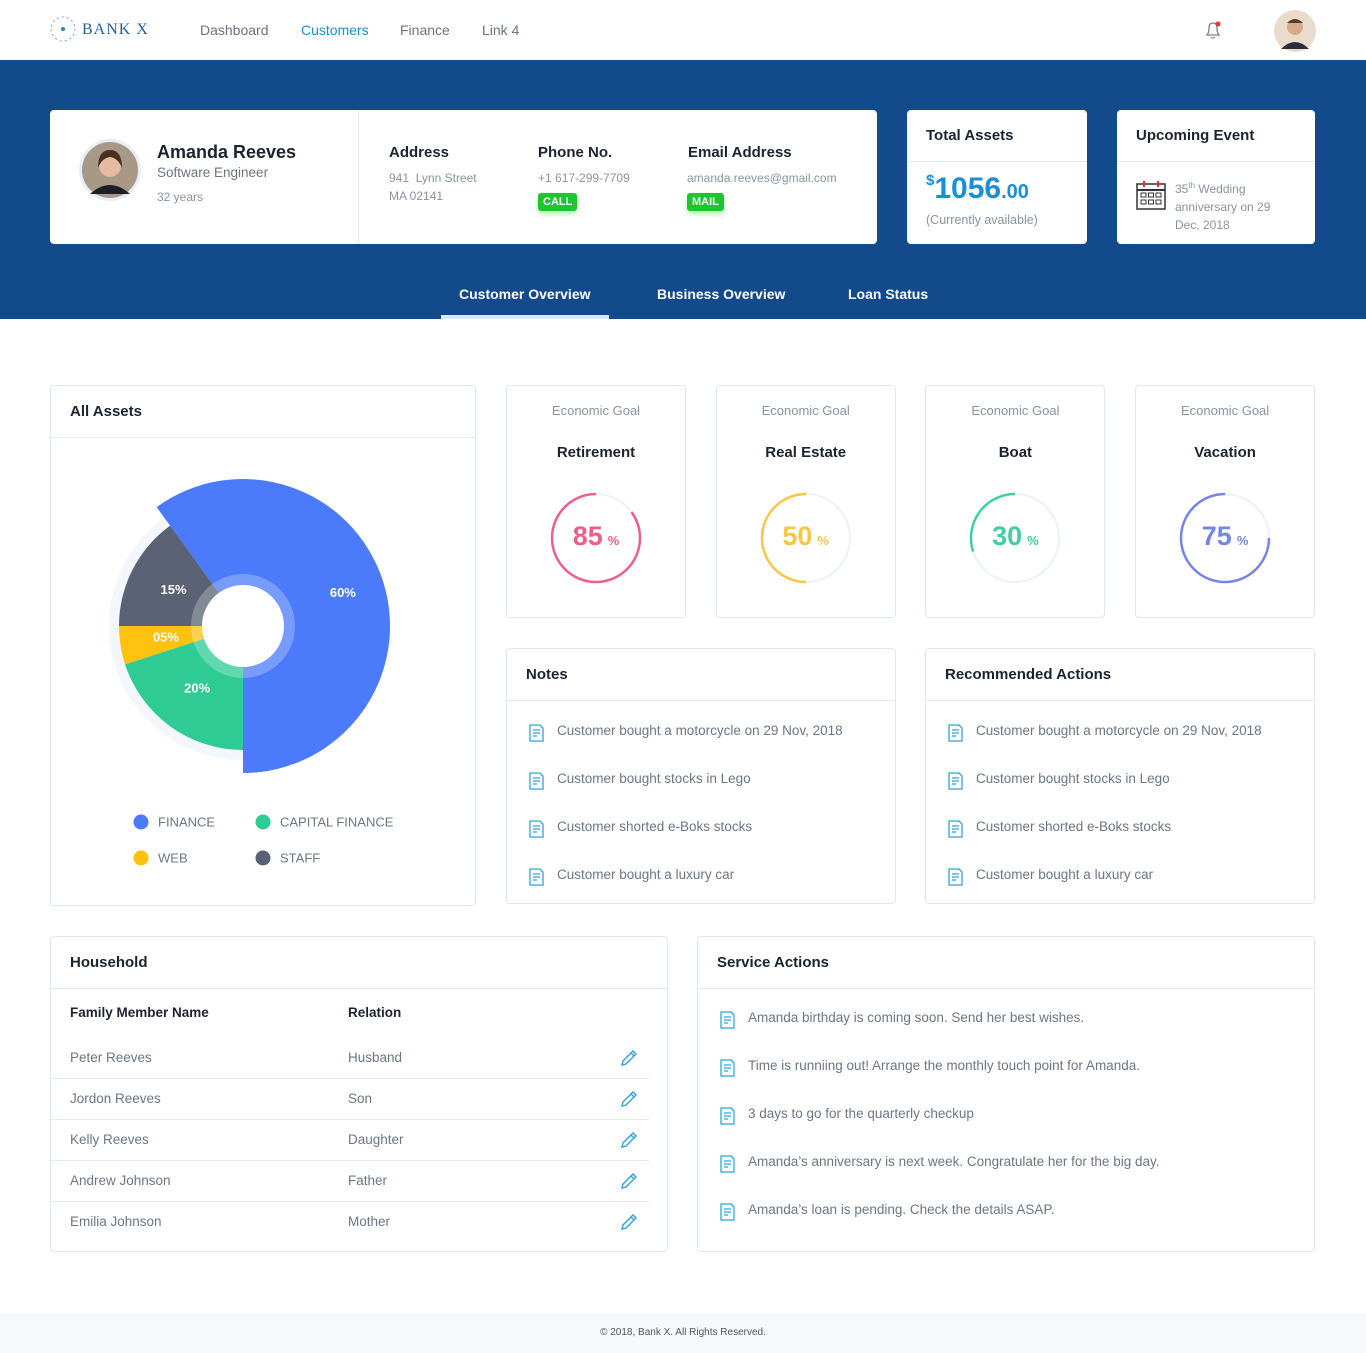  I want to click on customer-name: Amanda Reeves, so click(227, 152).